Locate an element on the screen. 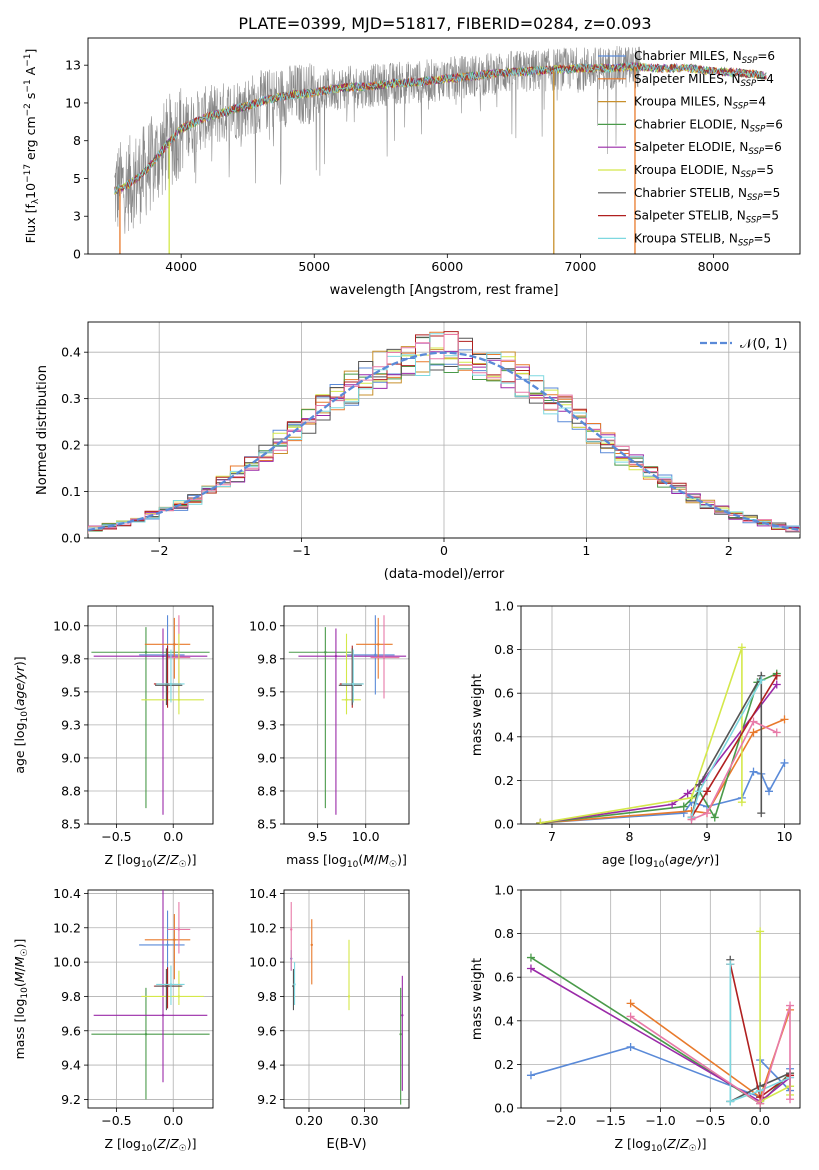  legend-entry: Chabrier ELODIE, NSSP=6 is located at coordinates (708, 125).